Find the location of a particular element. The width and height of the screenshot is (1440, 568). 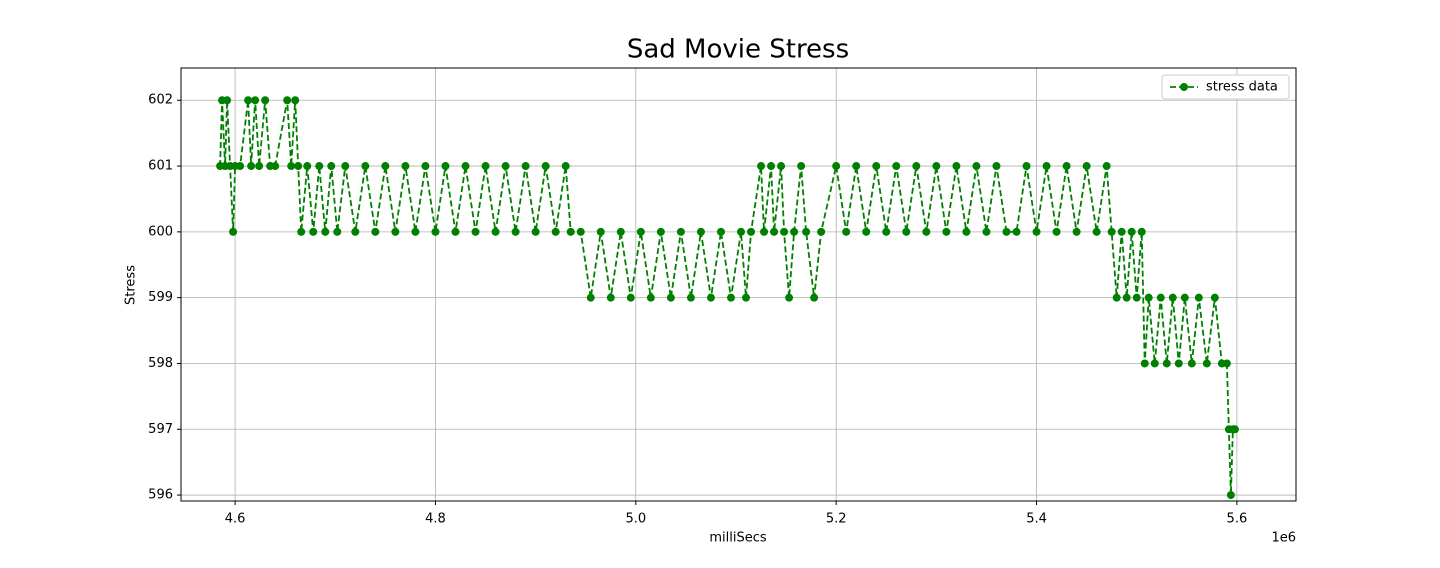

y-tick-label: 602 is located at coordinates (160, 100).